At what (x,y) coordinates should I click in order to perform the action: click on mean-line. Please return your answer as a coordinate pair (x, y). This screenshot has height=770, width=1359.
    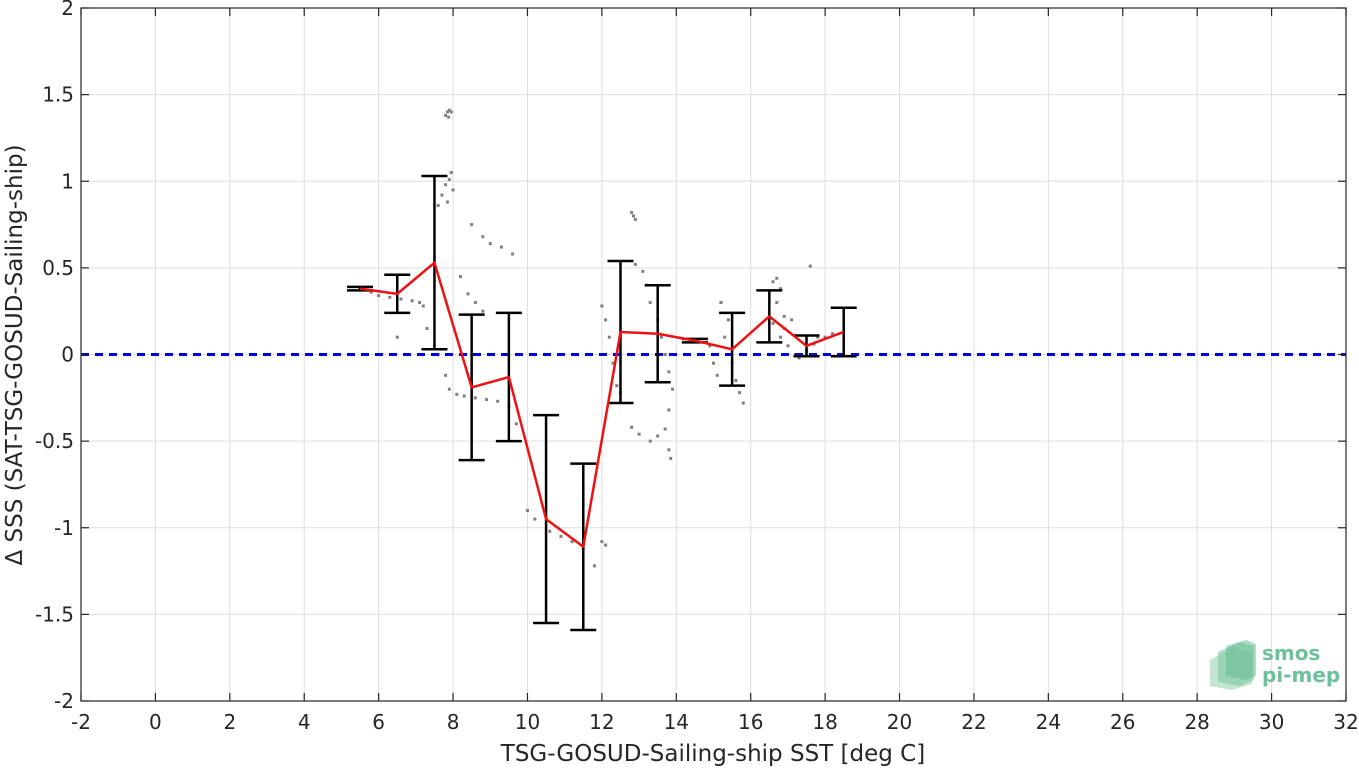
    Looking at the image, I should click on (602, 405).